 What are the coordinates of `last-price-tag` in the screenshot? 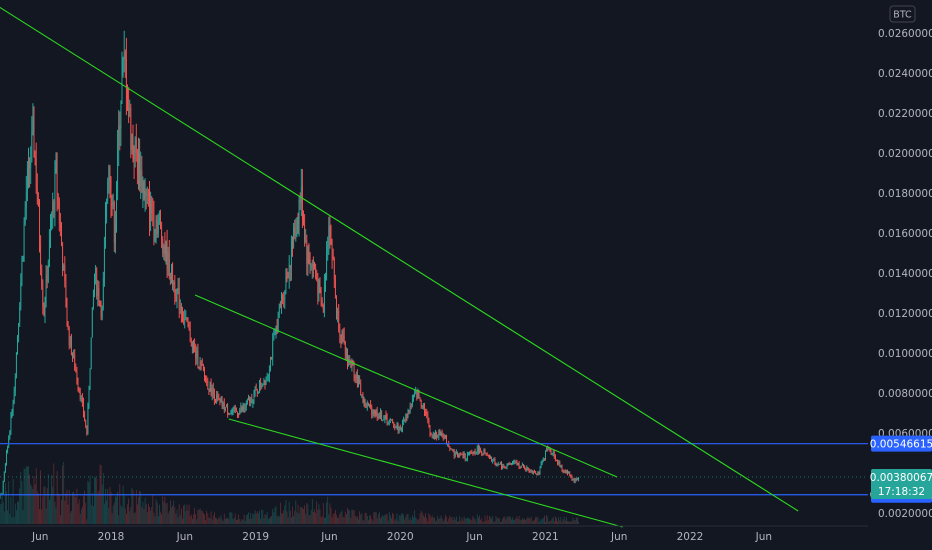 It's located at (901, 483).